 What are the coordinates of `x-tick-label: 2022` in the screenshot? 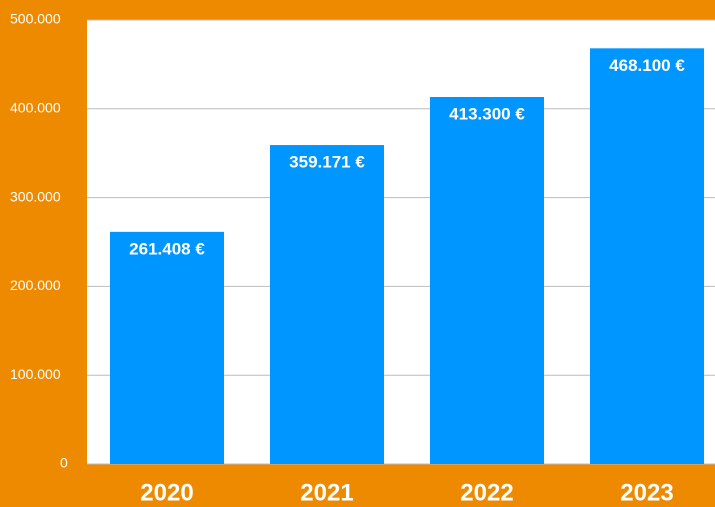 It's located at (486, 492).